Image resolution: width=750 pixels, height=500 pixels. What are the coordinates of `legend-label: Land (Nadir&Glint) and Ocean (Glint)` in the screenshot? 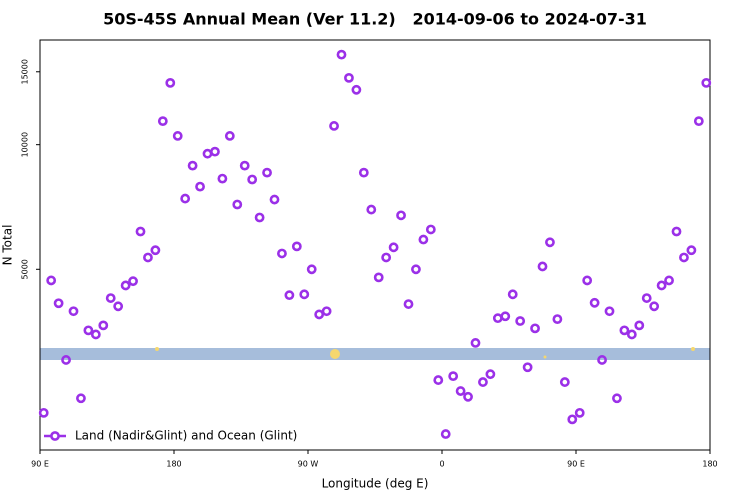 It's located at (186, 436).